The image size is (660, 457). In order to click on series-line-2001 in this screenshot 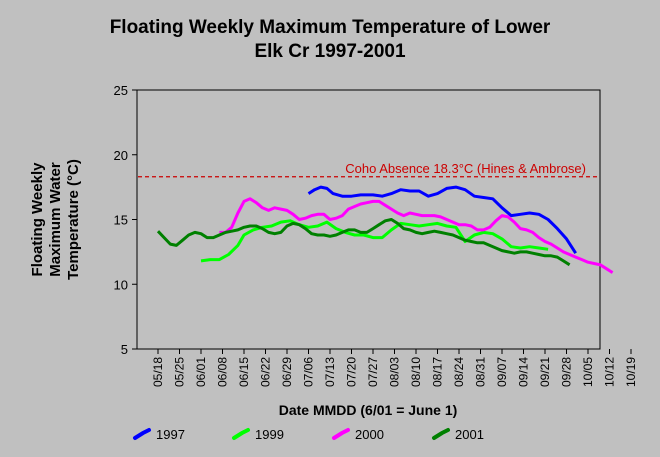, I will do `click(363, 242)`.